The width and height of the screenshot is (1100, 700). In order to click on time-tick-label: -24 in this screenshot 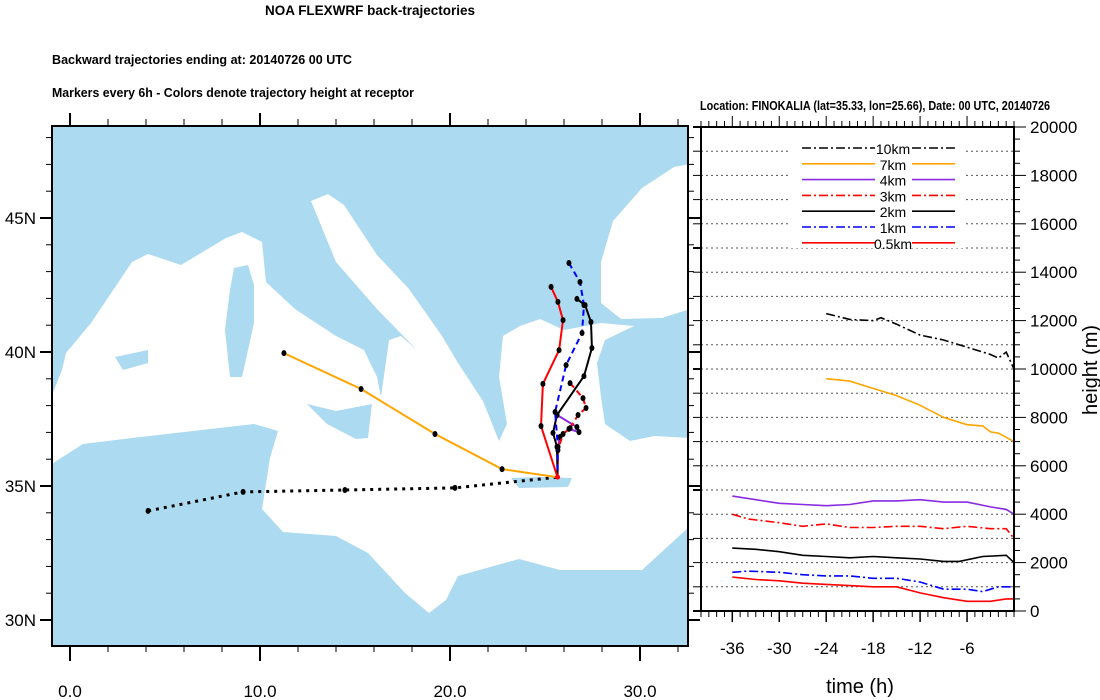, I will do `click(826, 648)`.